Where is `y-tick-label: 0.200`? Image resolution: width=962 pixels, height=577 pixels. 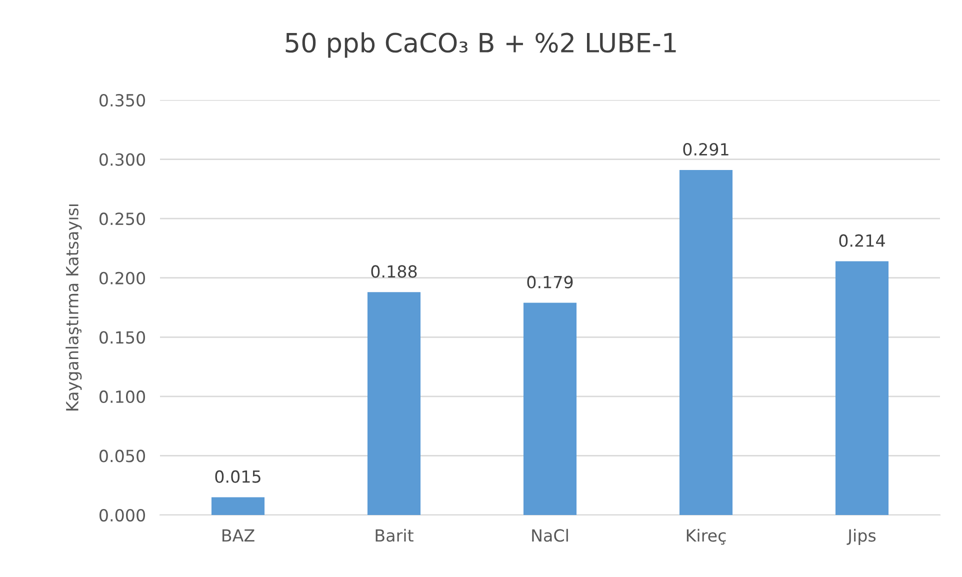 y-tick-label: 0.200 is located at coordinates (122, 278).